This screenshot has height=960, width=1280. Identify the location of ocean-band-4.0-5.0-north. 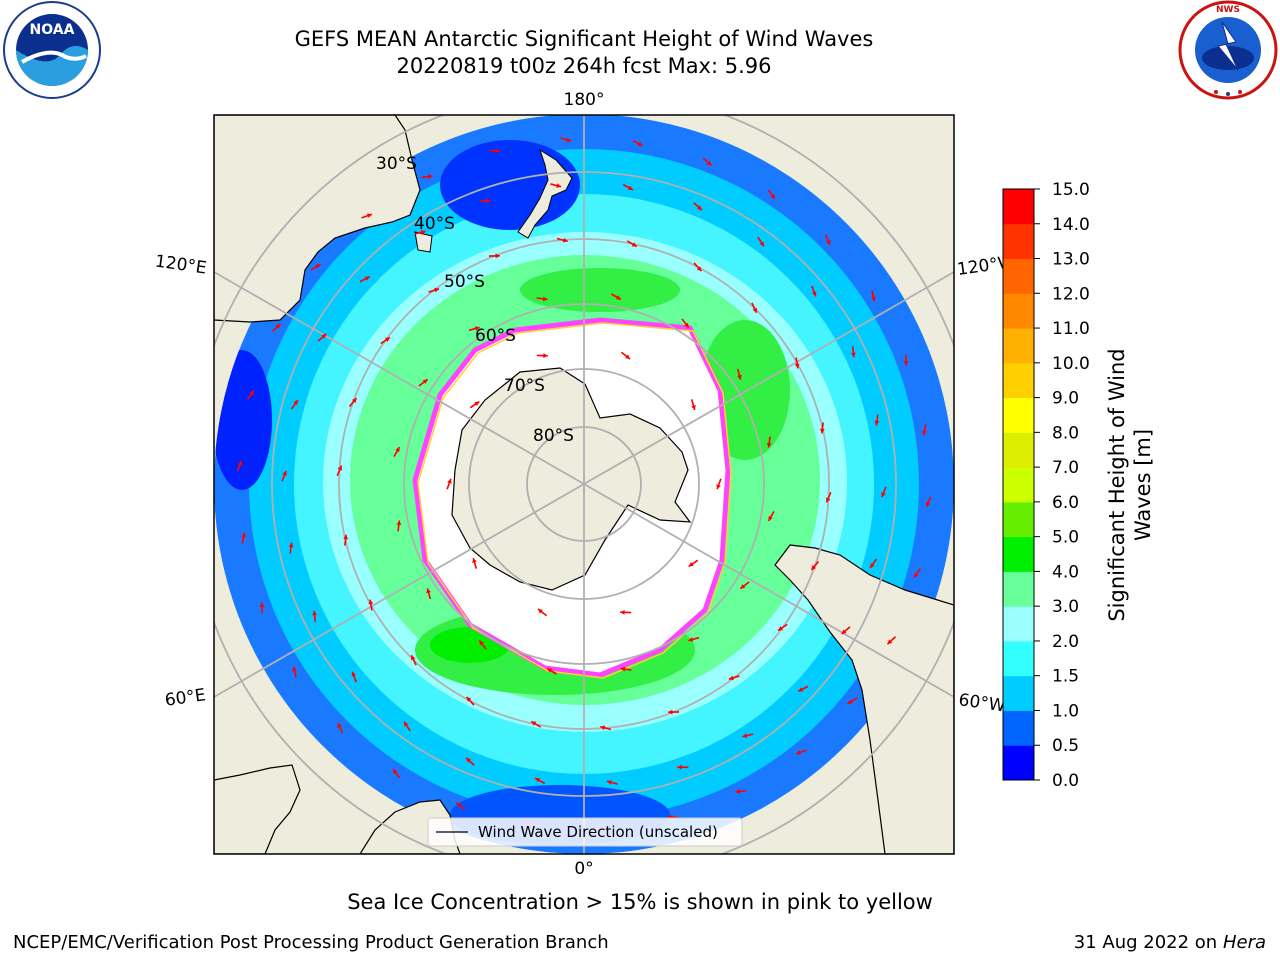
(600, 290).